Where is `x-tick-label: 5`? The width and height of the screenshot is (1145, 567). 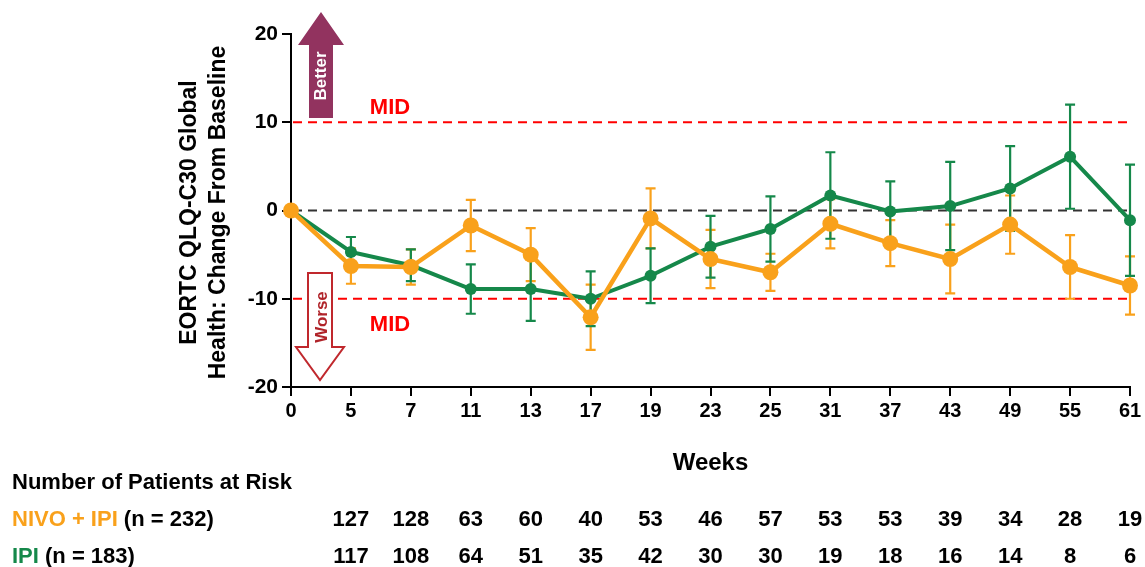
x-tick-label: 5 is located at coordinates (351, 409).